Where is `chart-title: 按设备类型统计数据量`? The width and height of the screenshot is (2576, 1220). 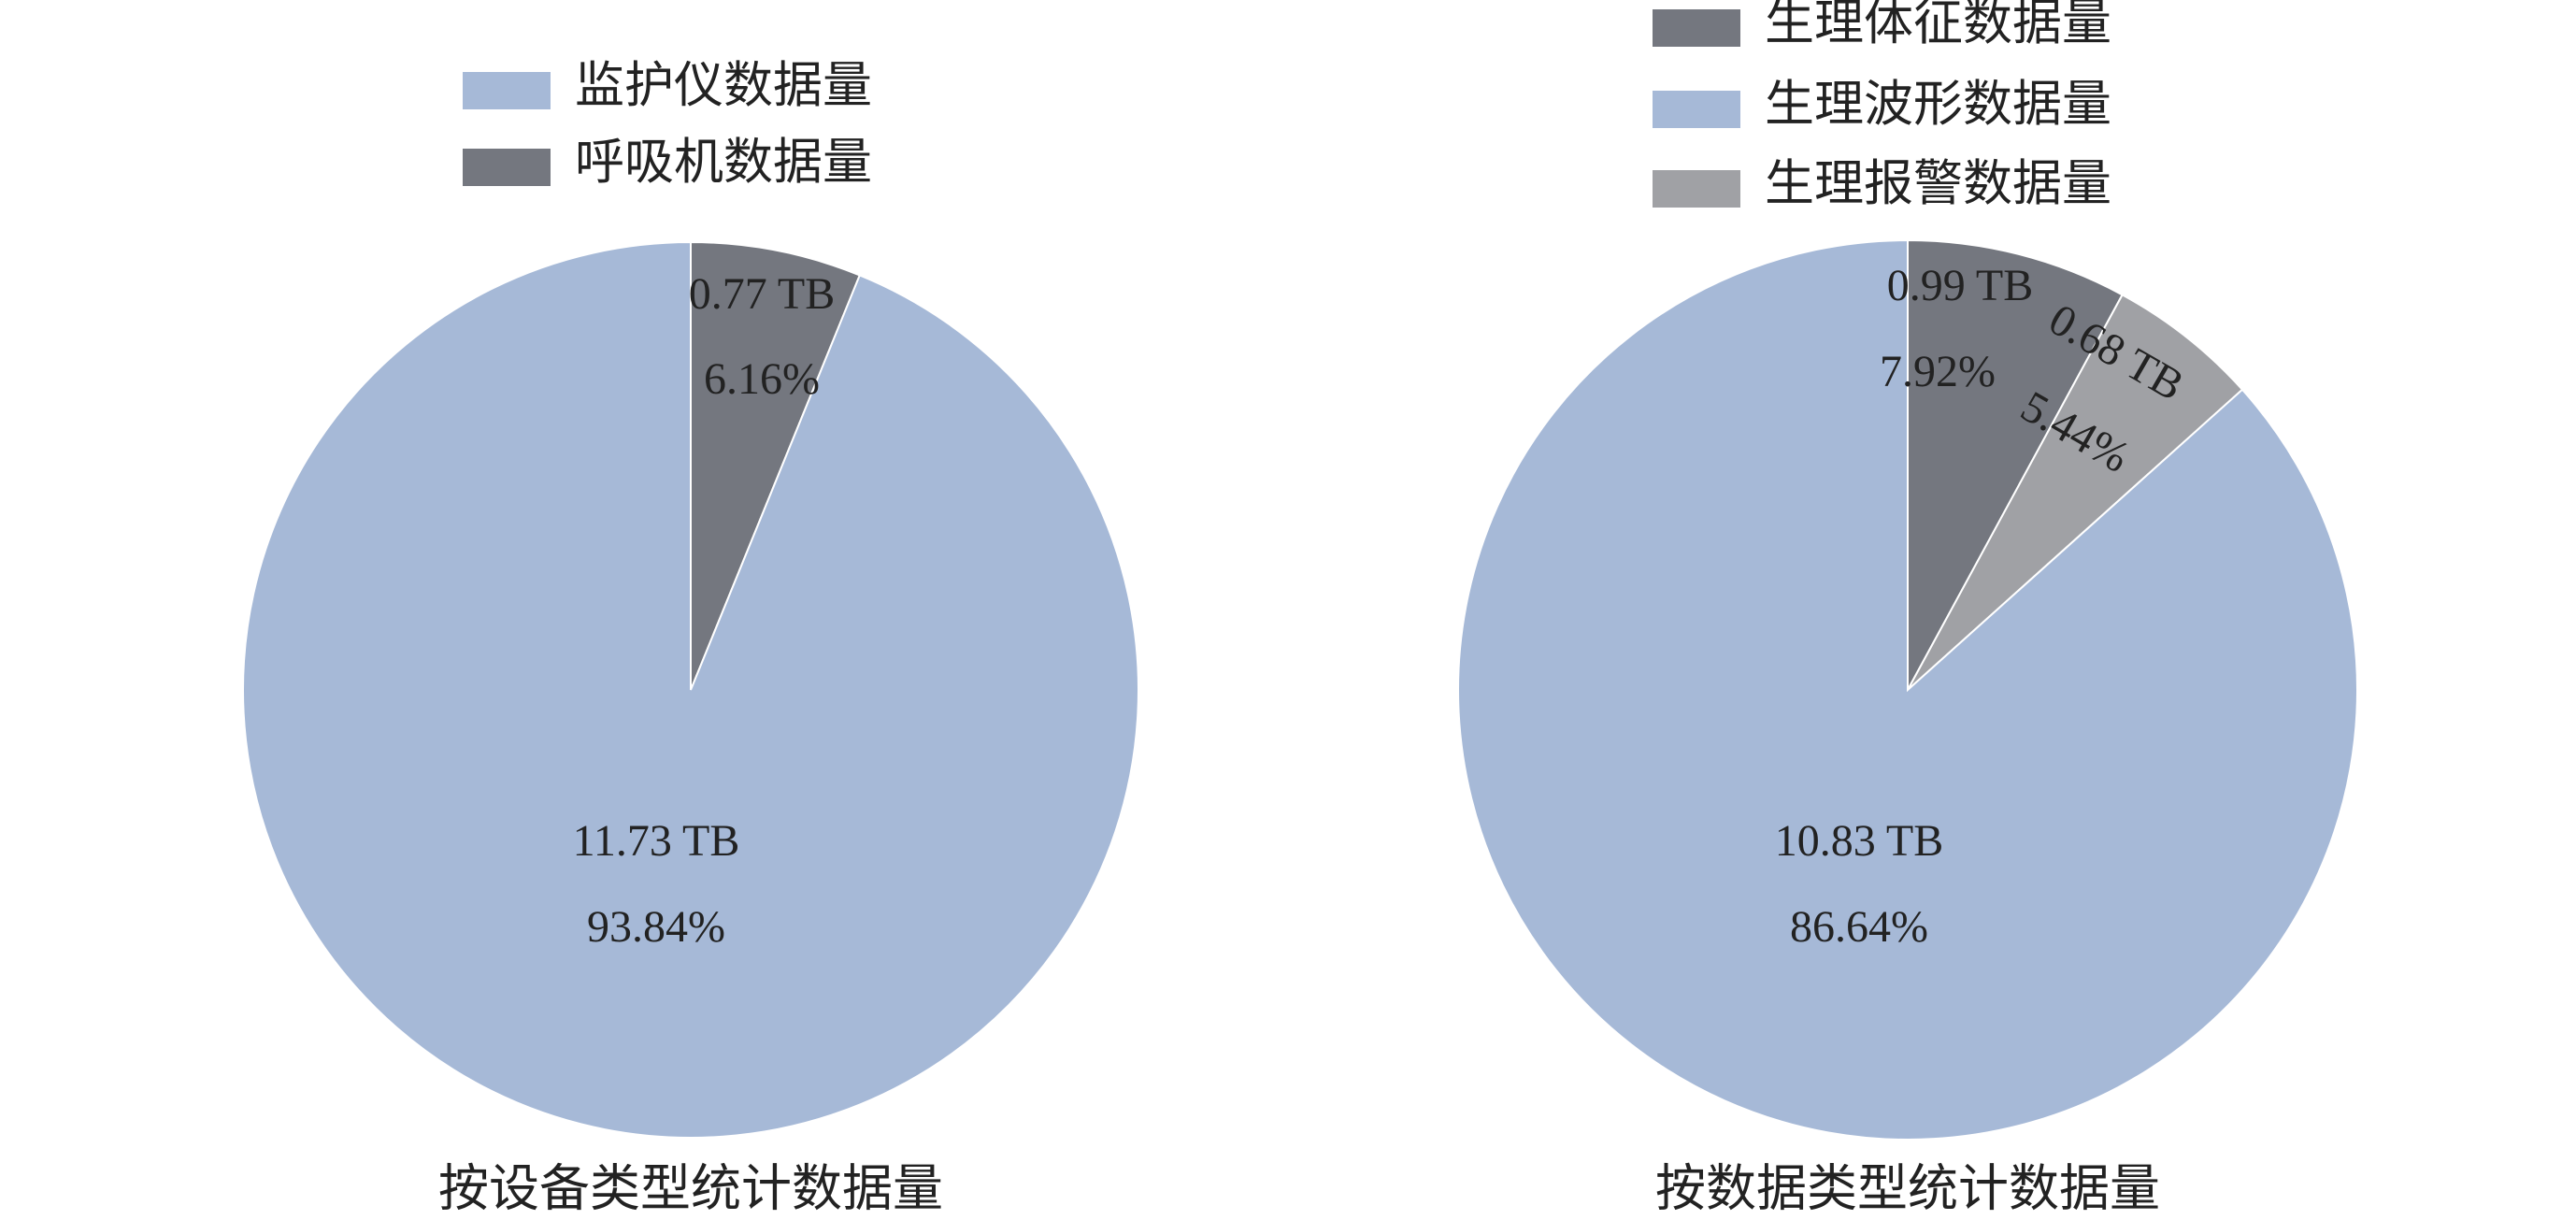 chart-title: 按设备类型统计数据量 is located at coordinates (690, 1188).